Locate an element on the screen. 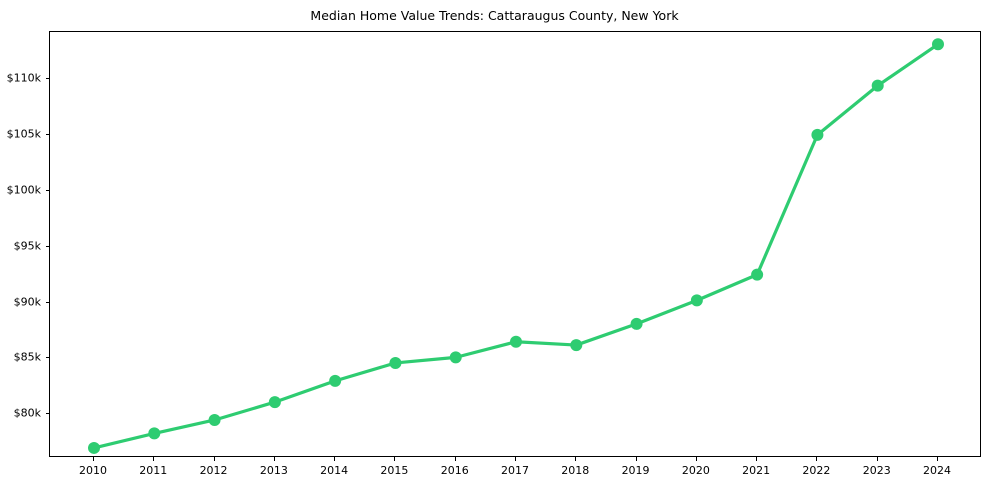 Image resolution: width=989 pixels, height=490 pixels. y-tick-label-$110k: $110k is located at coordinates (23, 78).